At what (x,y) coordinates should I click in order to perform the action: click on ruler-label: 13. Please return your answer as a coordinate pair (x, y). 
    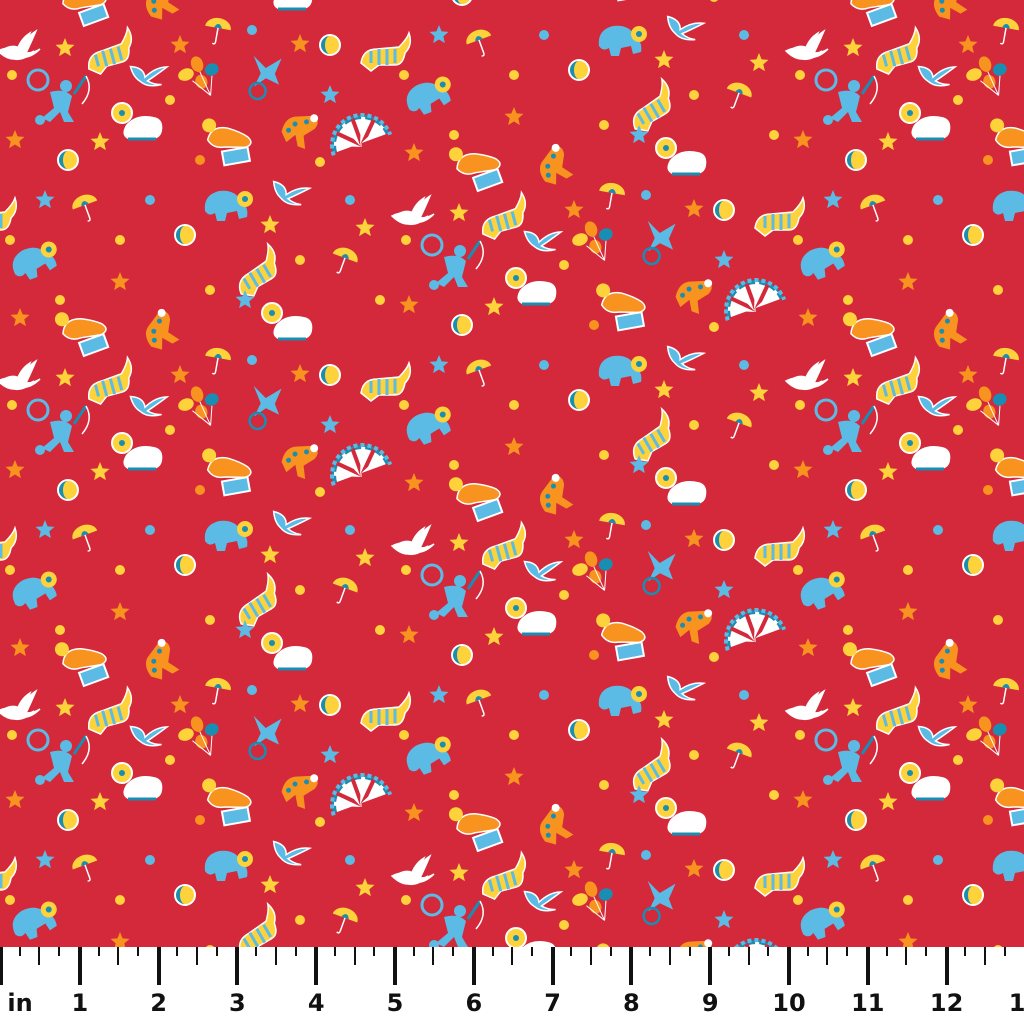
    Looking at the image, I should click on (1016, 1003).